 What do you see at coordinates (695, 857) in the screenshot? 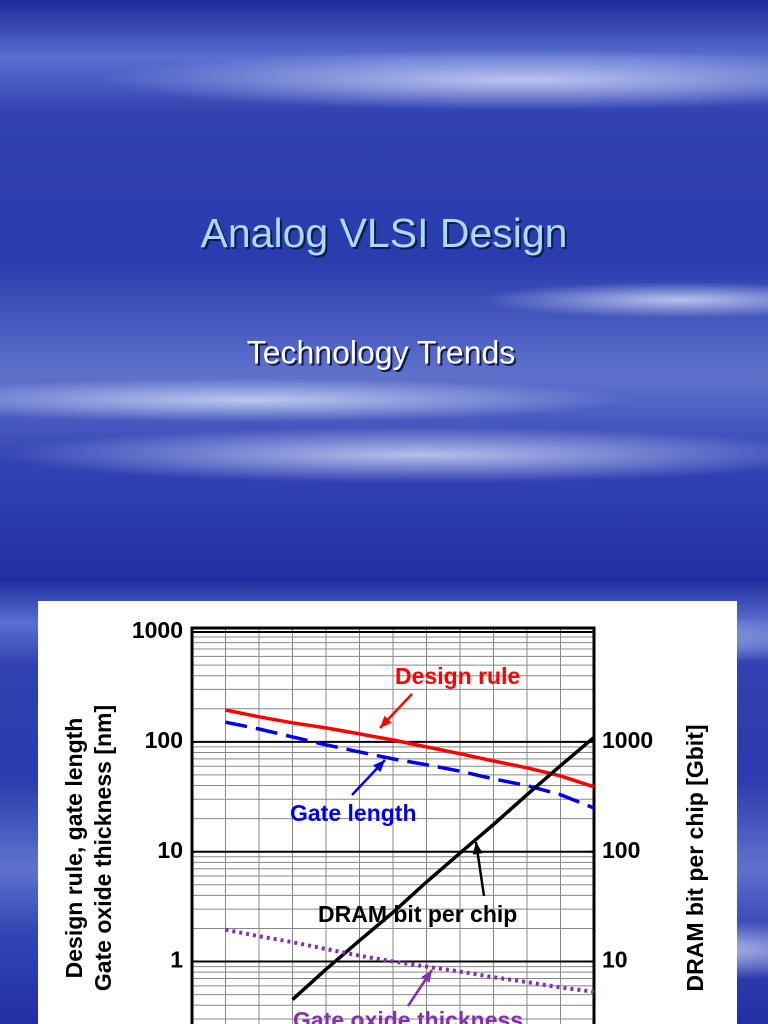
I see `y2-axis-label: DRAM bit per chip [Gbit]` at bounding box center [695, 857].